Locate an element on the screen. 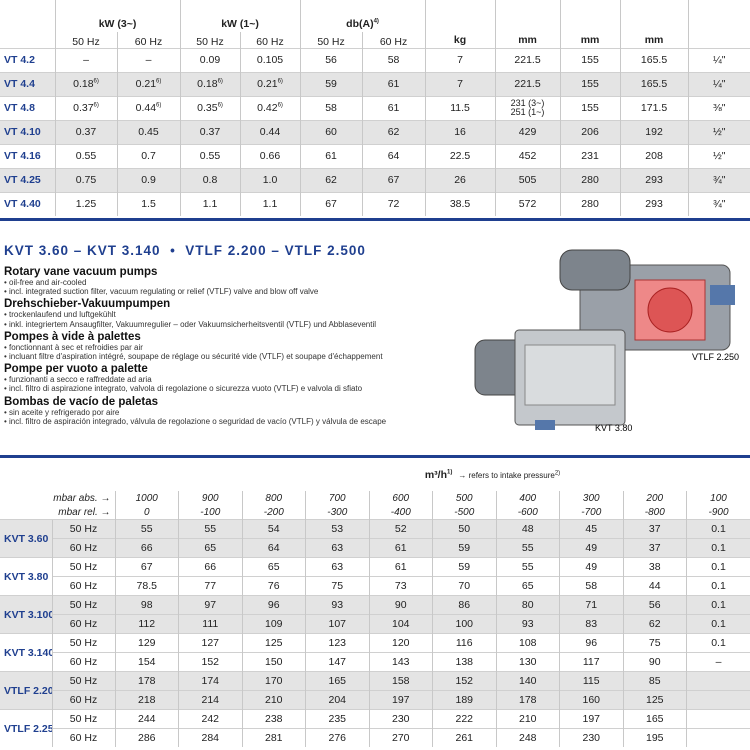  cell: 65 is located at coordinates (527, 586).